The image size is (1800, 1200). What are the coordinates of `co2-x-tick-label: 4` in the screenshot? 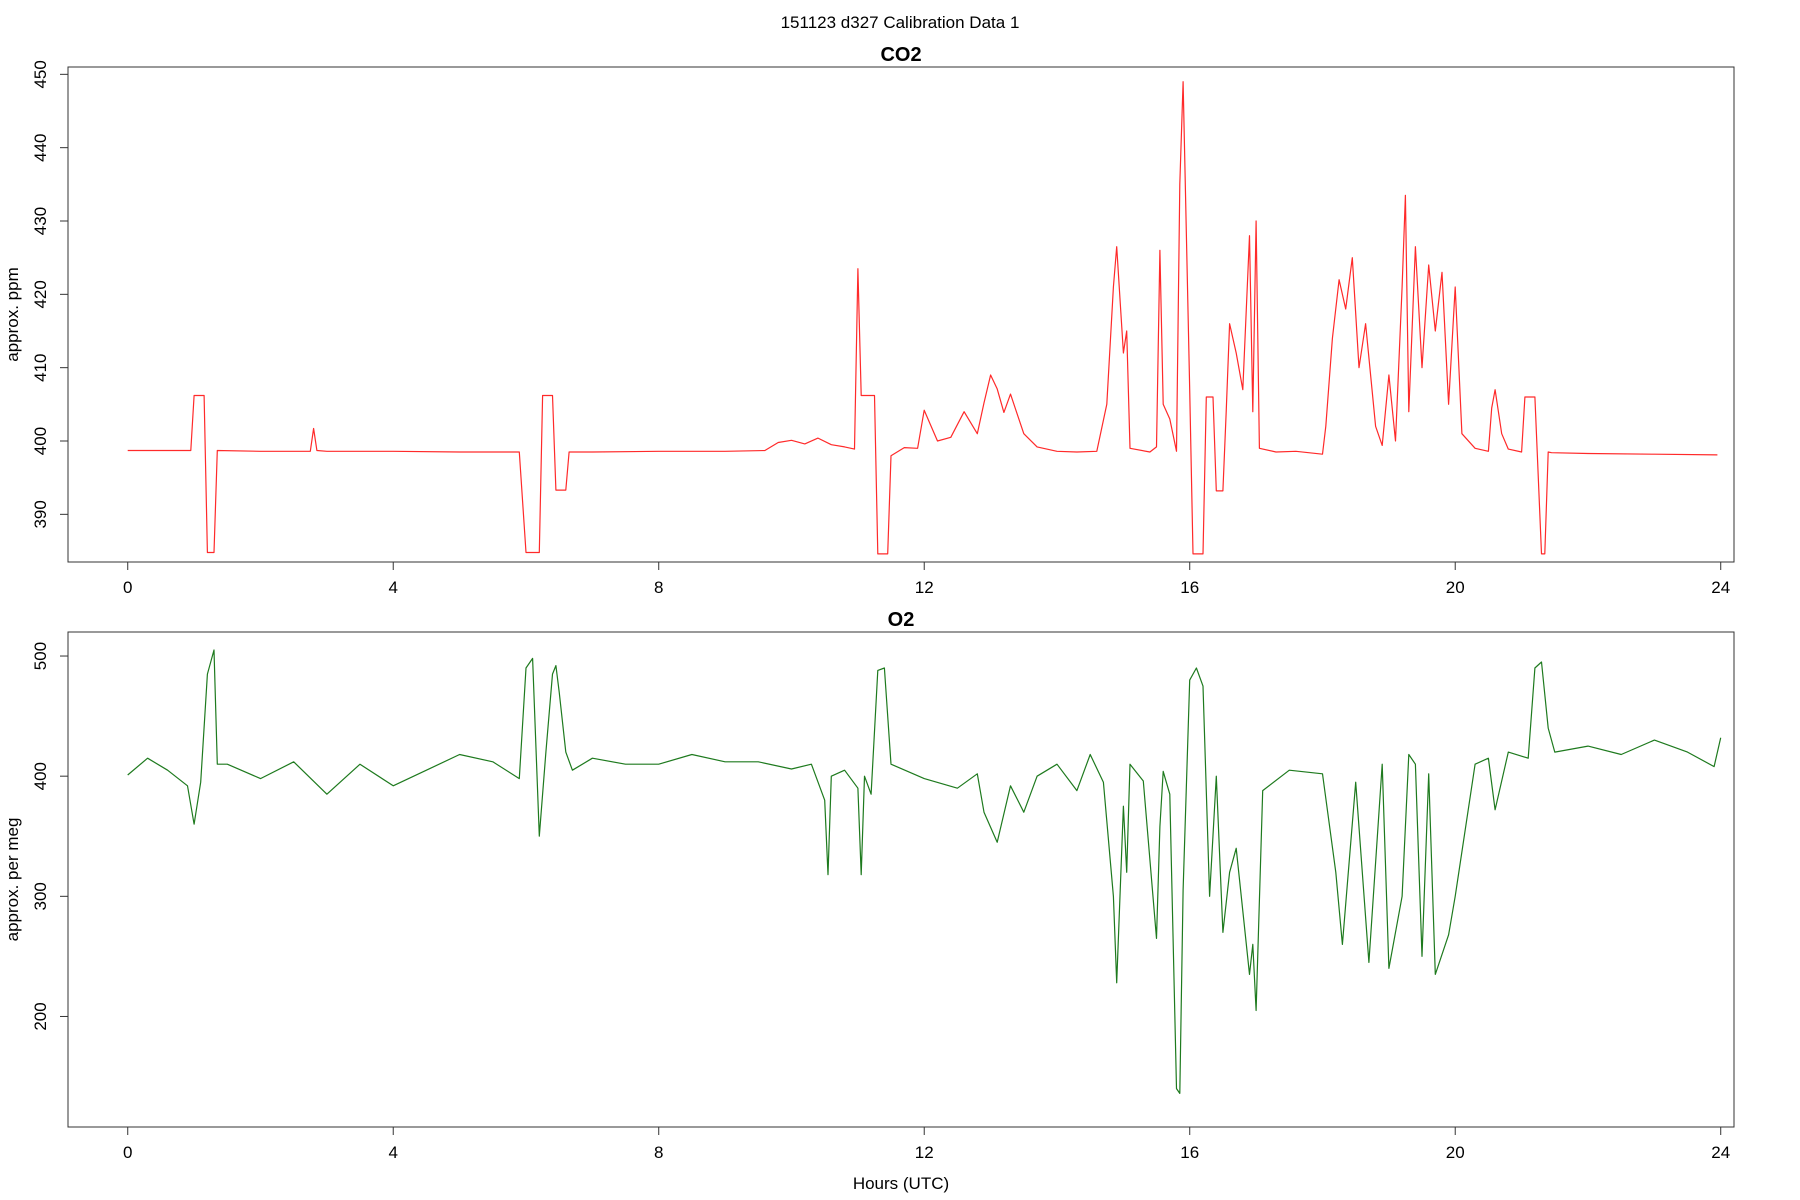 It's located at (393, 587).